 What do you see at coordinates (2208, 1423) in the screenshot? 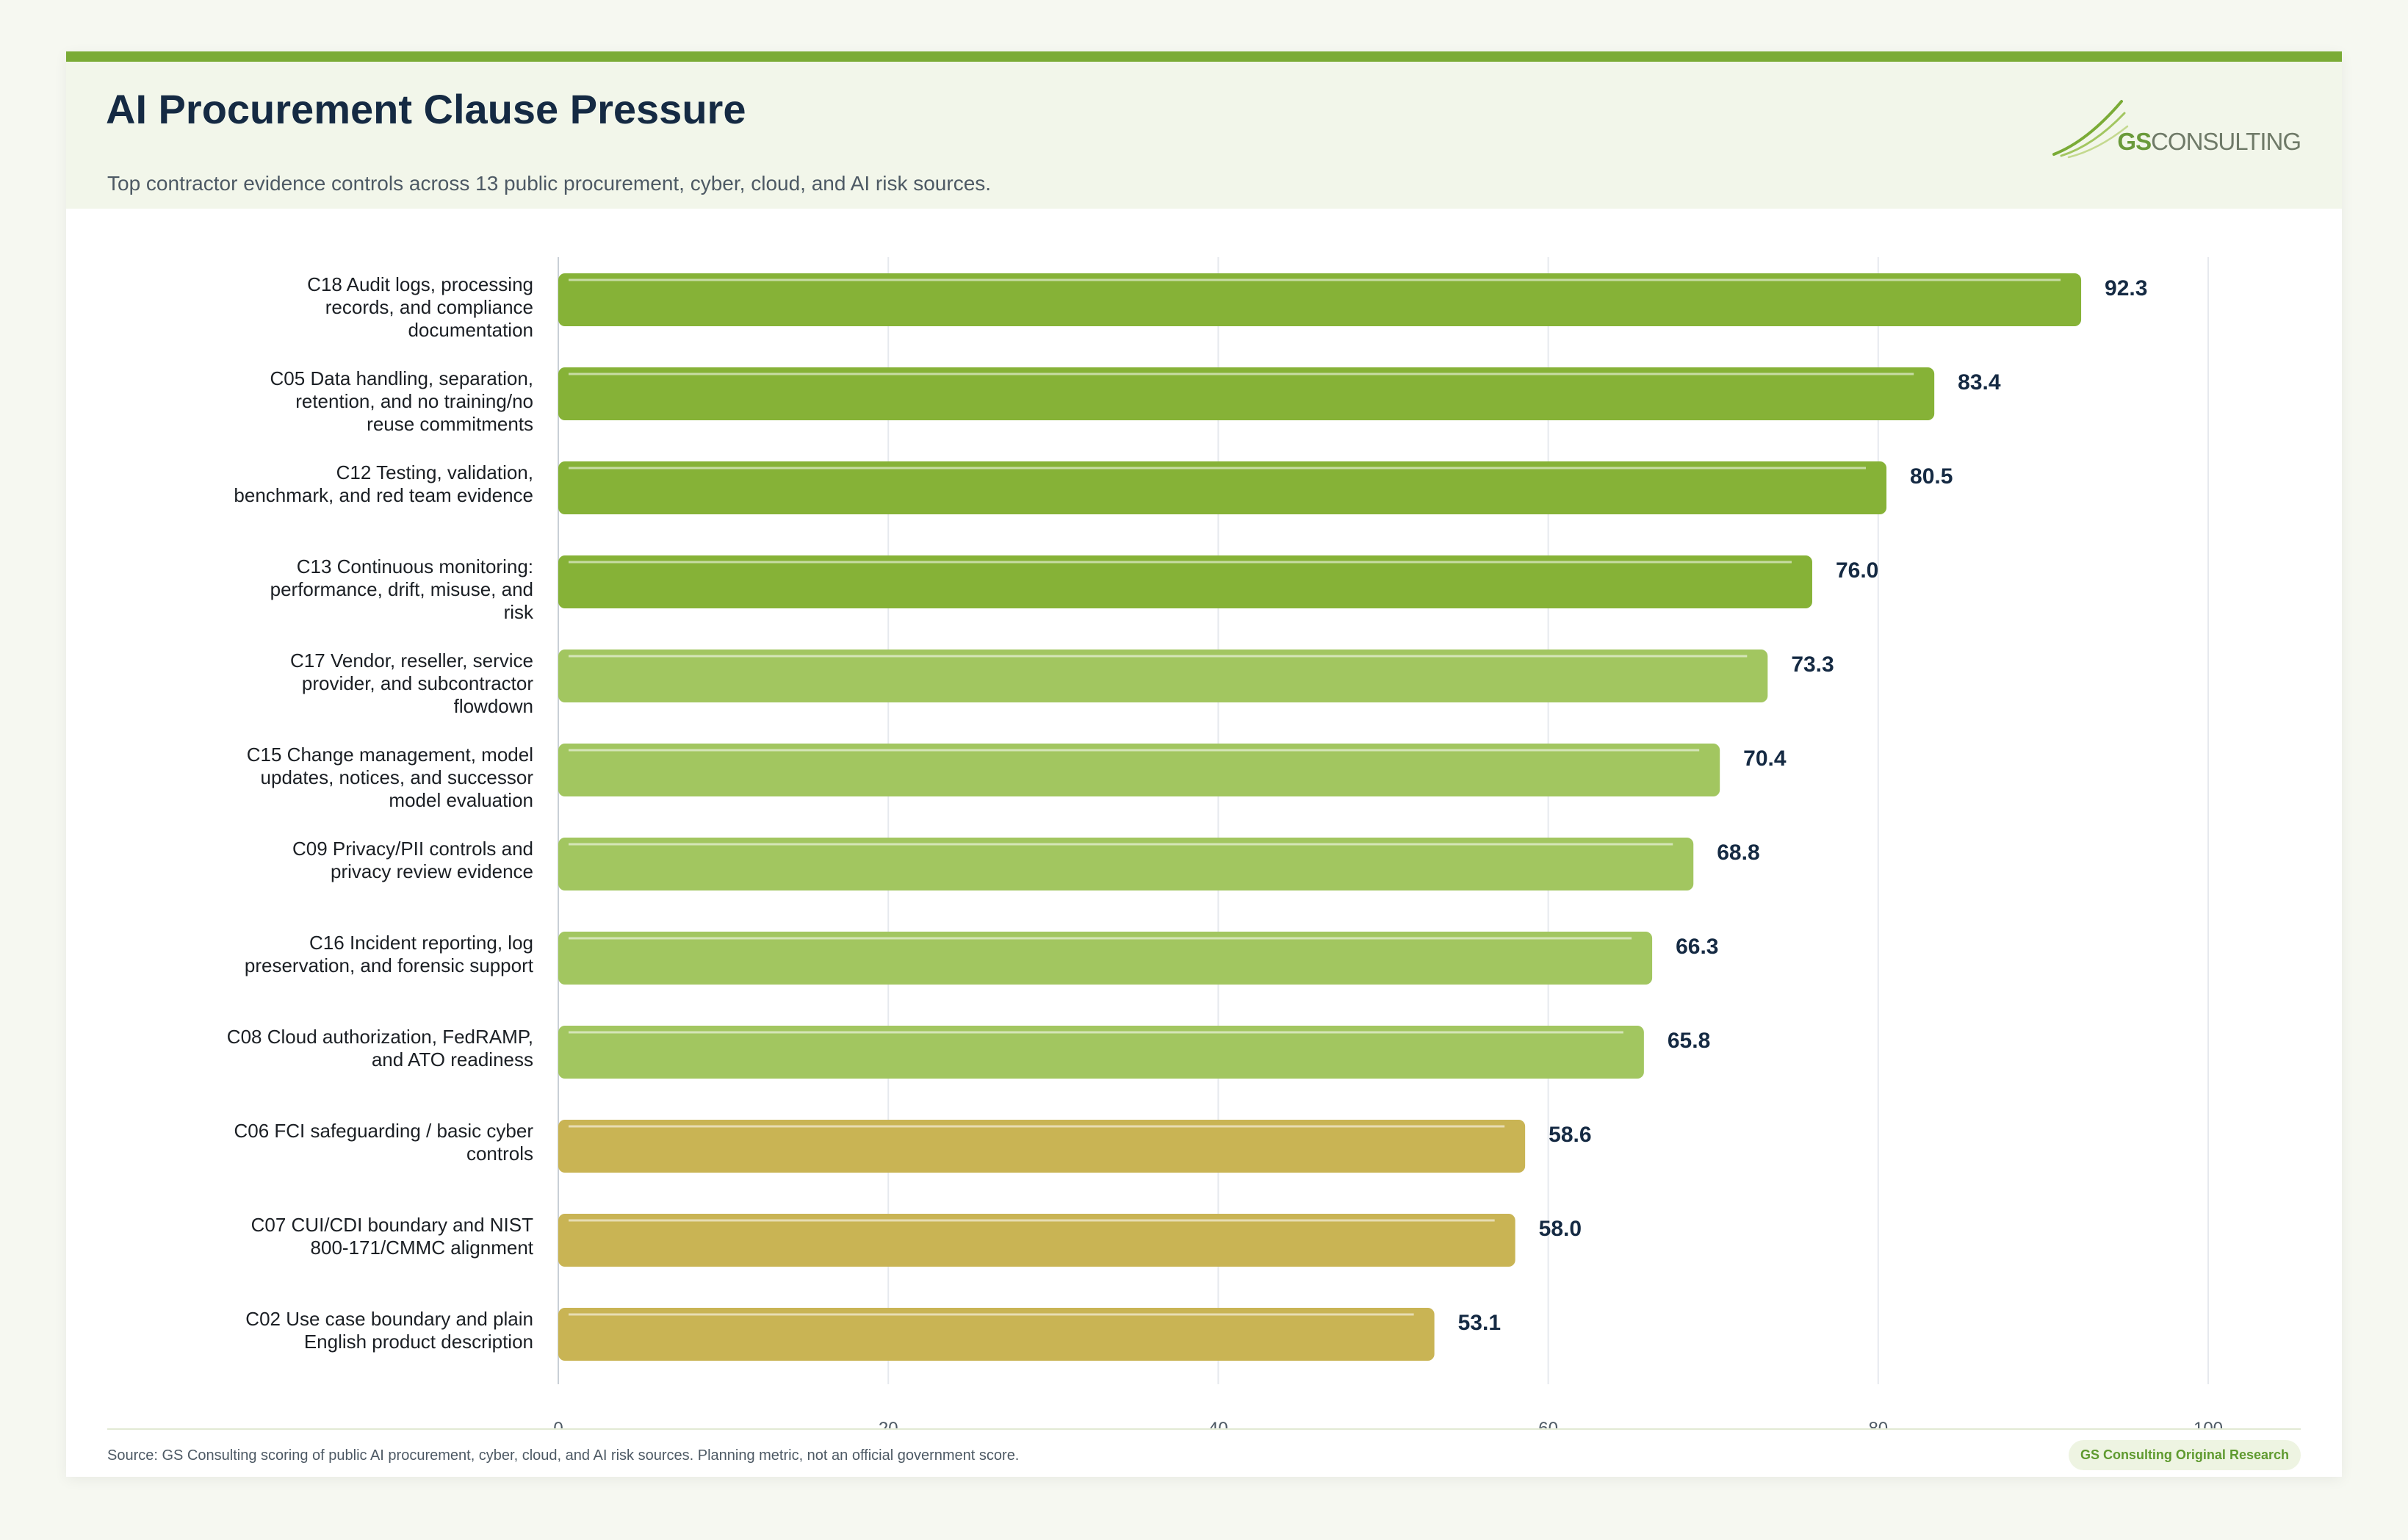
I see `x-tick-label: 100` at bounding box center [2208, 1423].